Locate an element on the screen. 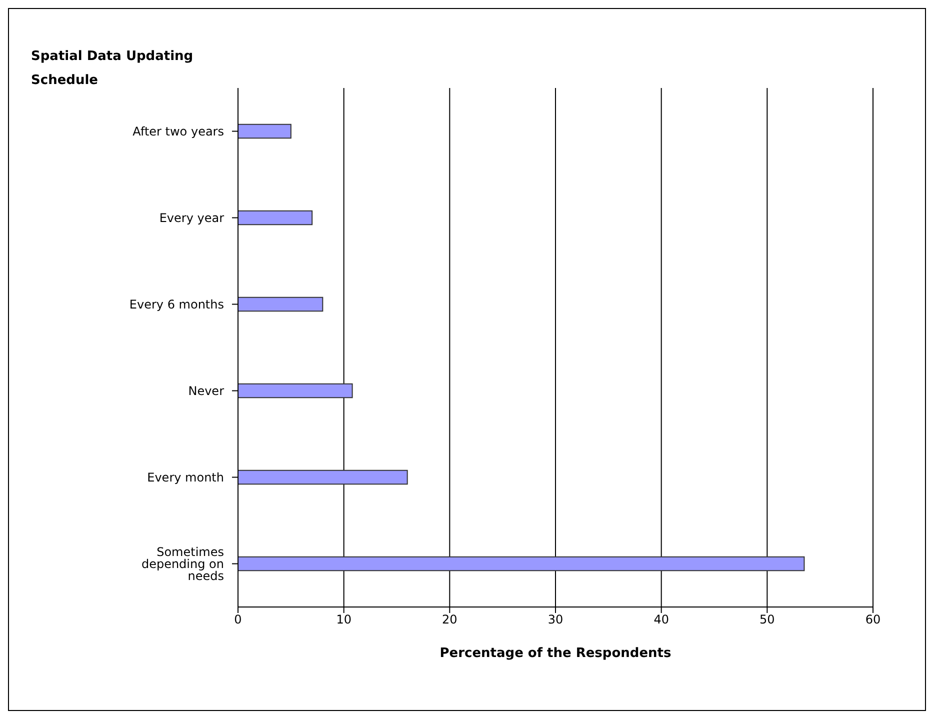  y-tick-label: Every year is located at coordinates (191, 218).